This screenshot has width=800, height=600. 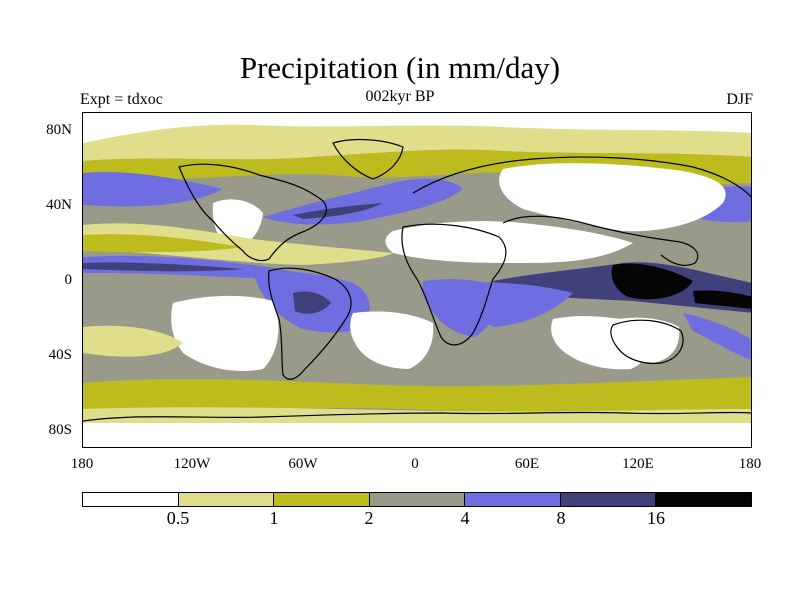 I want to click on south-atlantic-dry, so click(x=392, y=340).